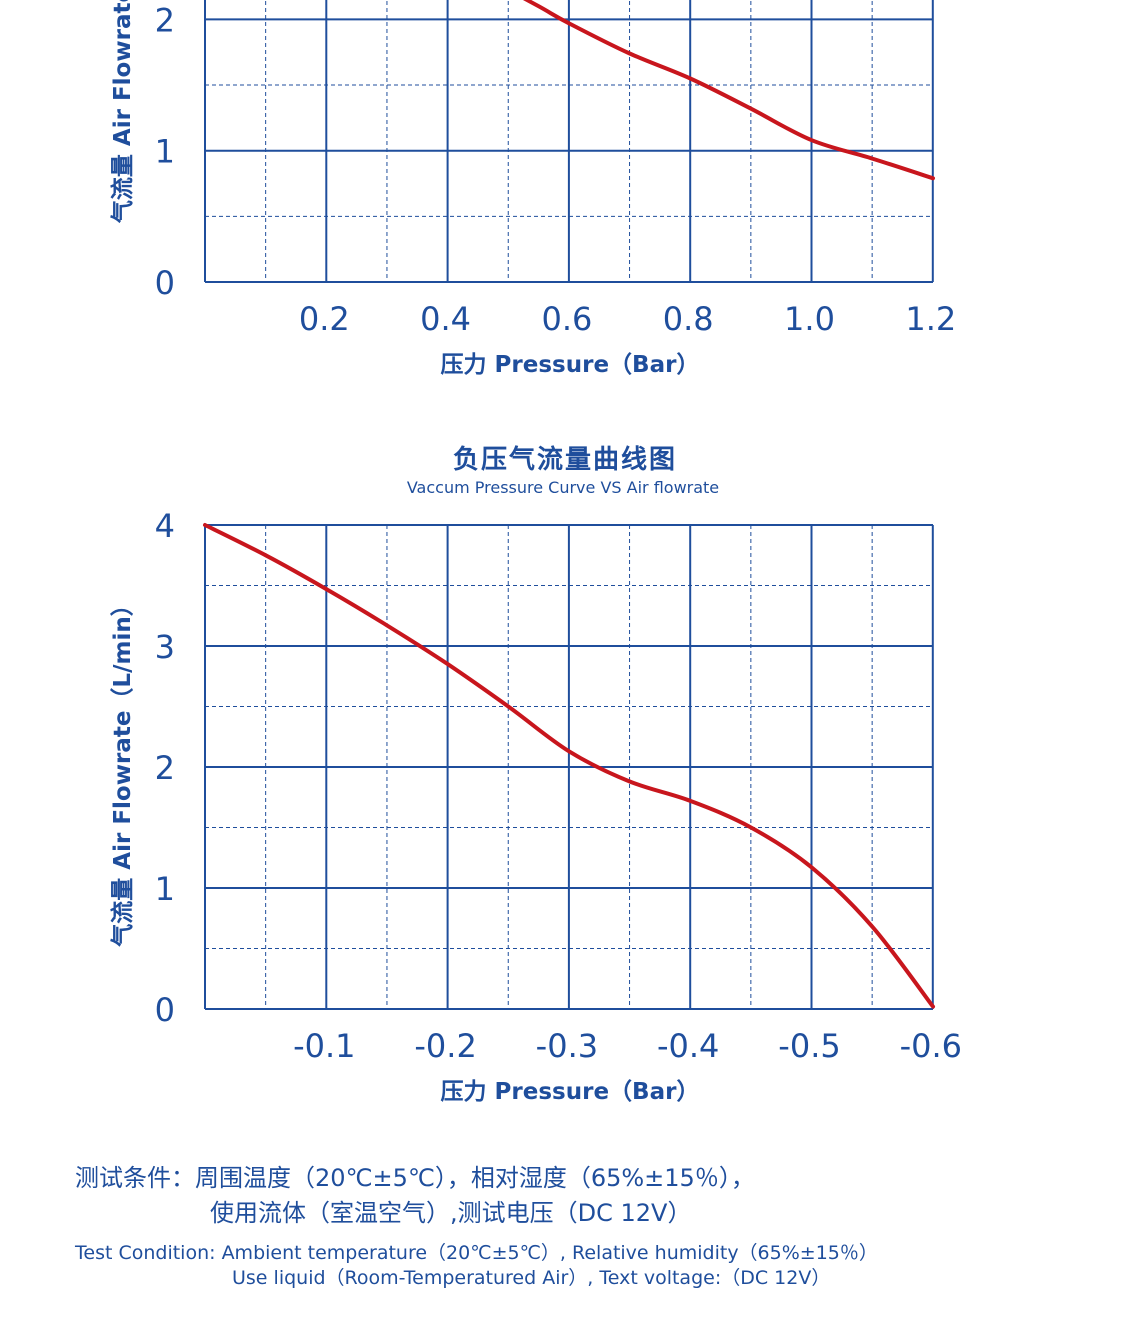 This screenshot has width=1125, height=1334. What do you see at coordinates (566, 319) in the screenshot?
I see `top-x-tick-label: 0.6` at bounding box center [566, 319].